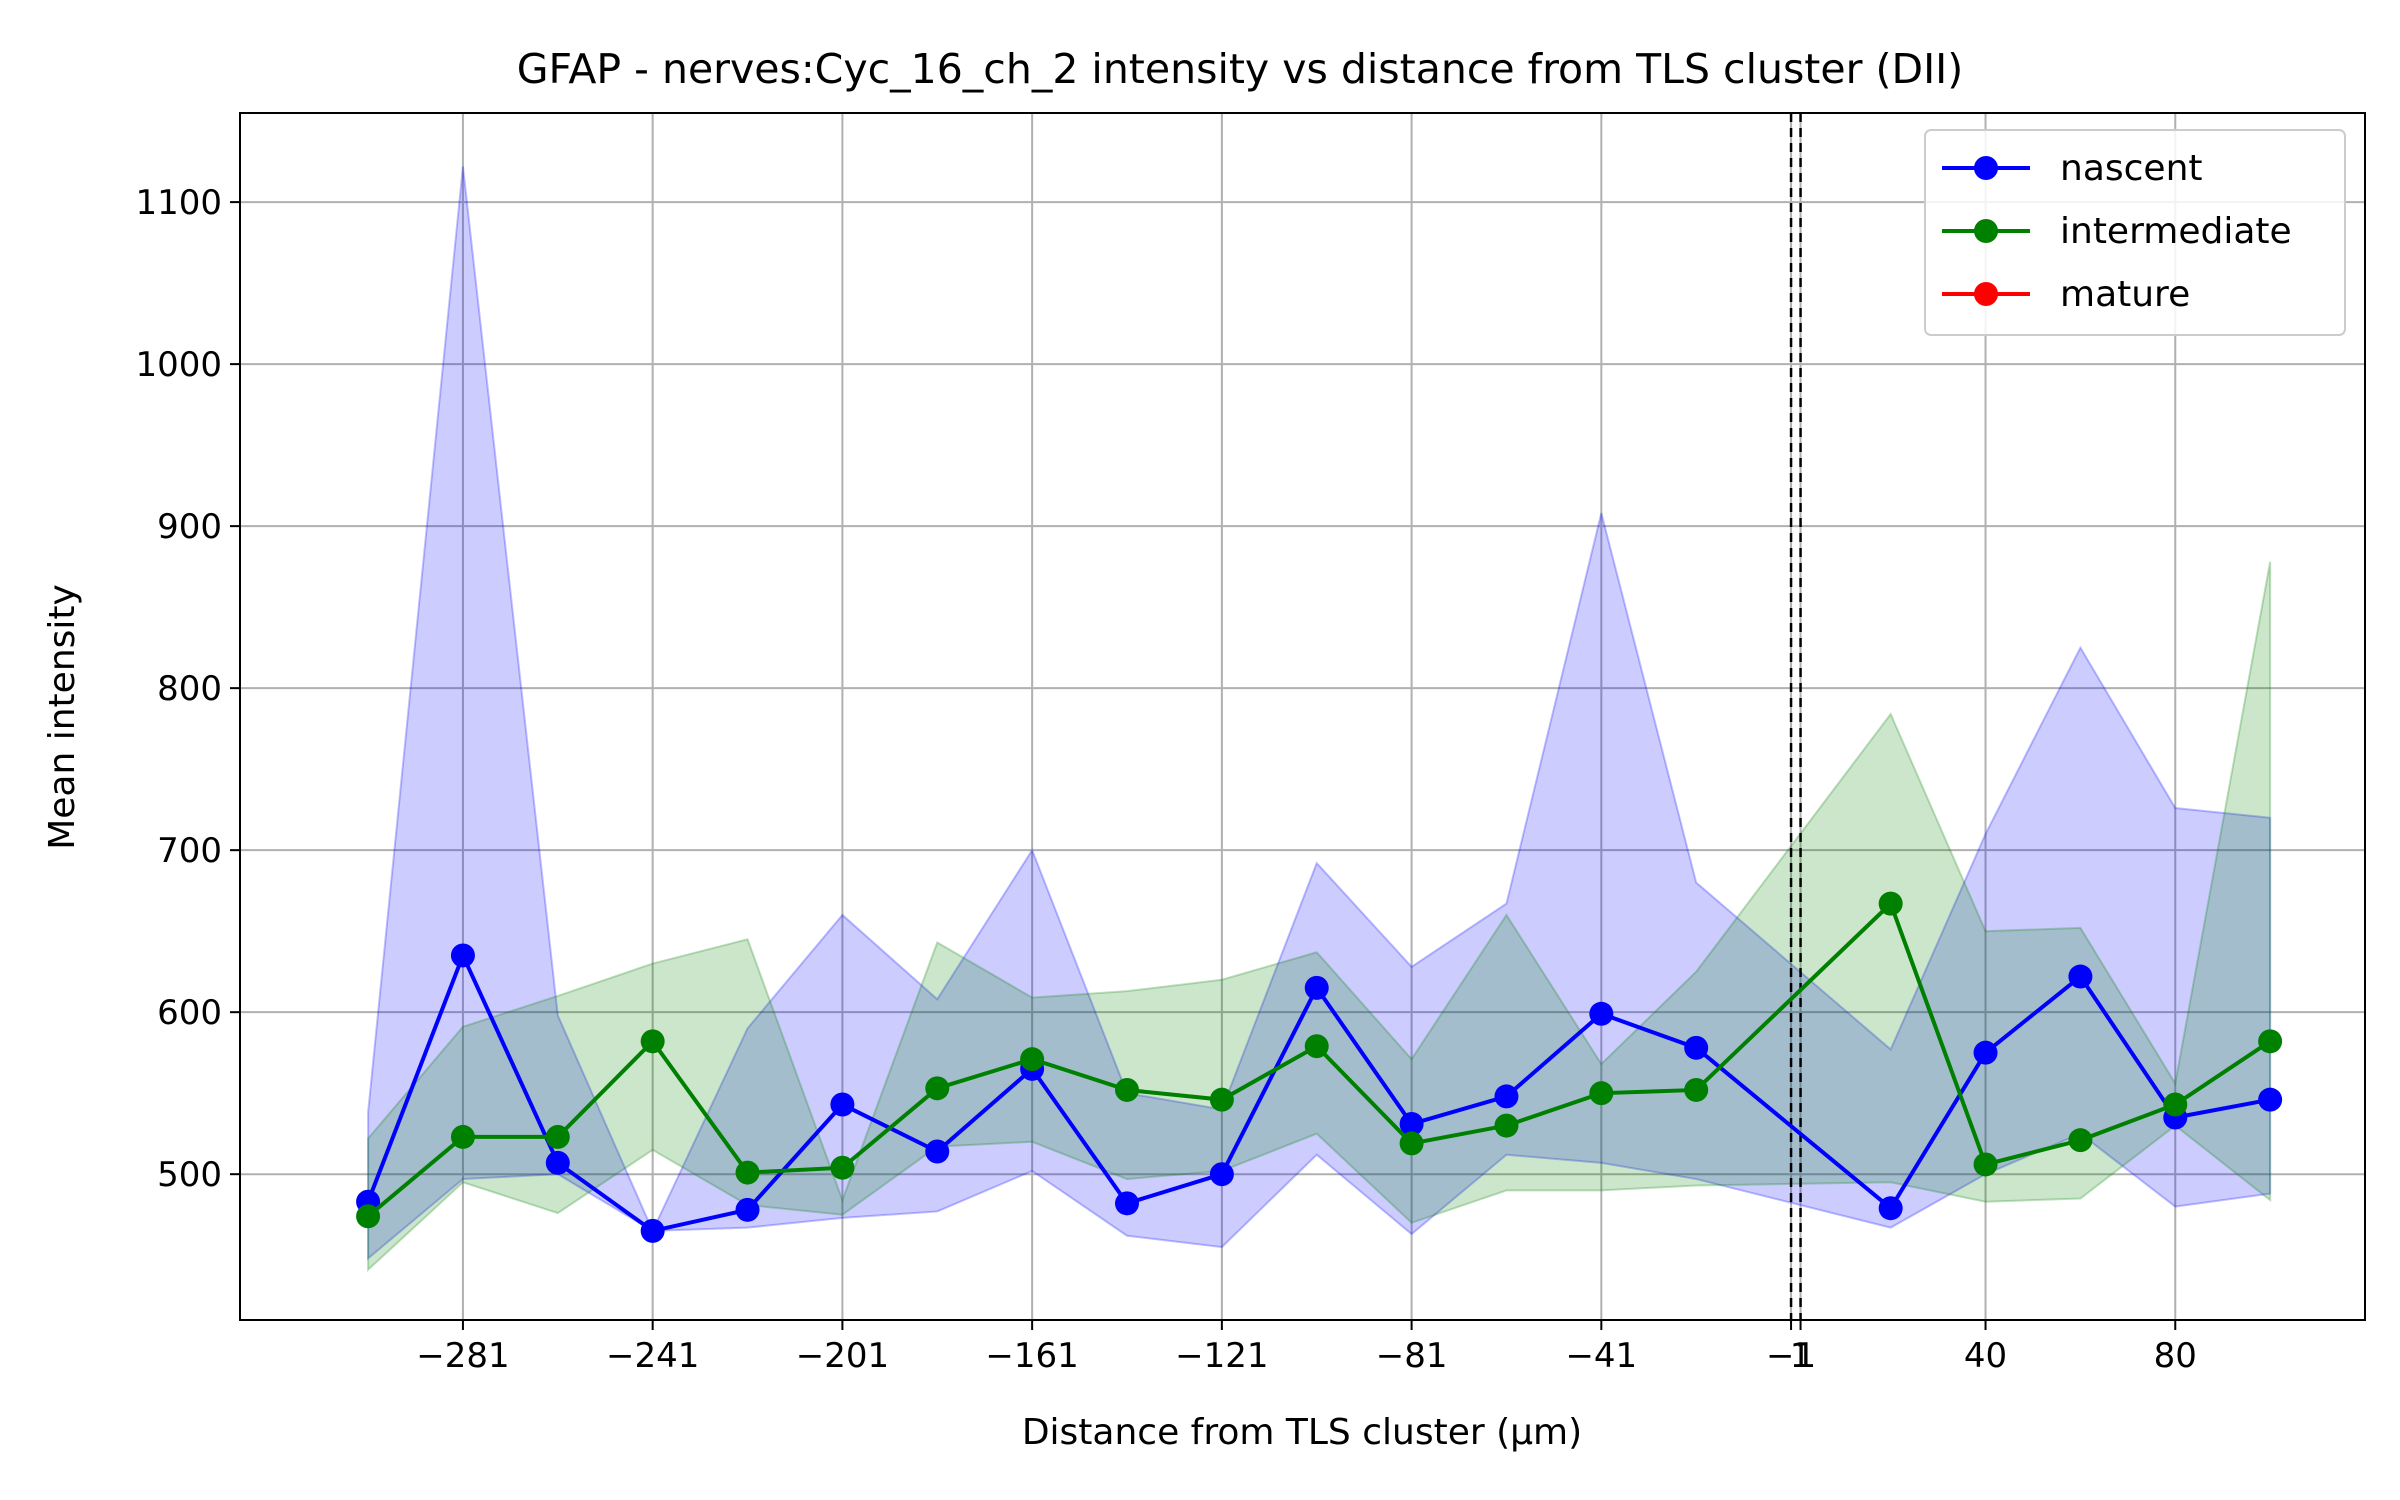  I want to click on y-tick-label: 800, so click(189, 689).